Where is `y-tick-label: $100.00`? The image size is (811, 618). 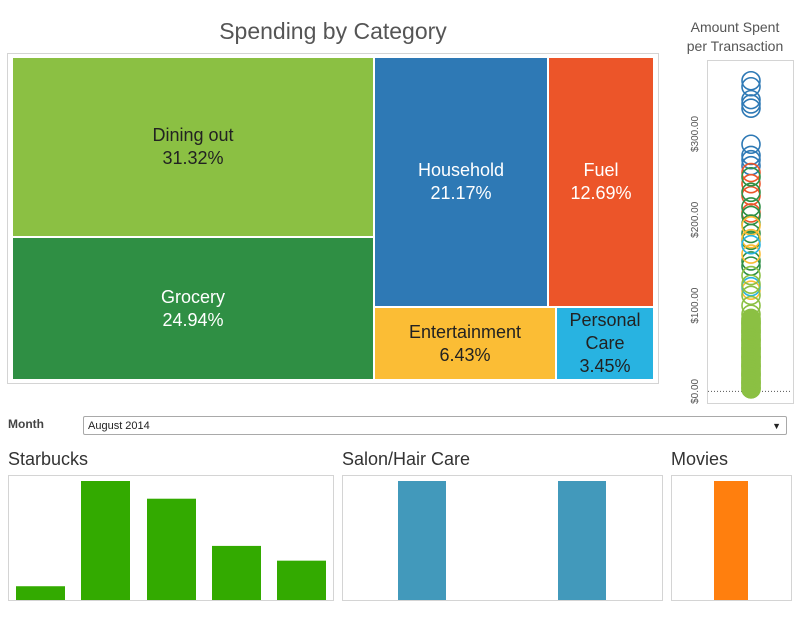
y-tick-label: $100.00 is located at coordinates (695, 305).